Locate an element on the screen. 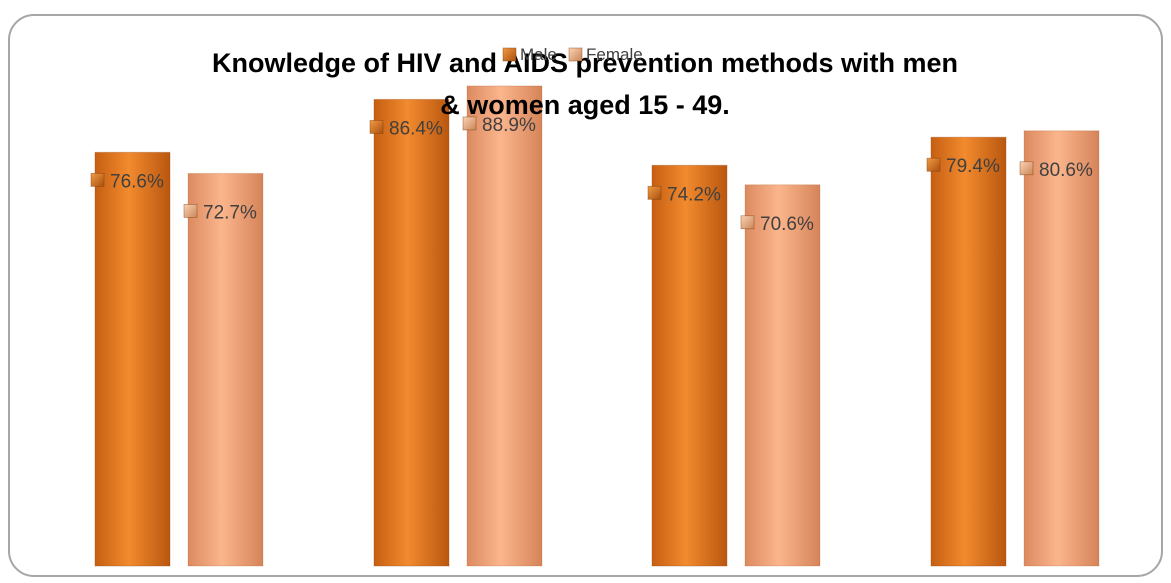  data-label-female-3: 70.6% is located at coordinates (787, 224).